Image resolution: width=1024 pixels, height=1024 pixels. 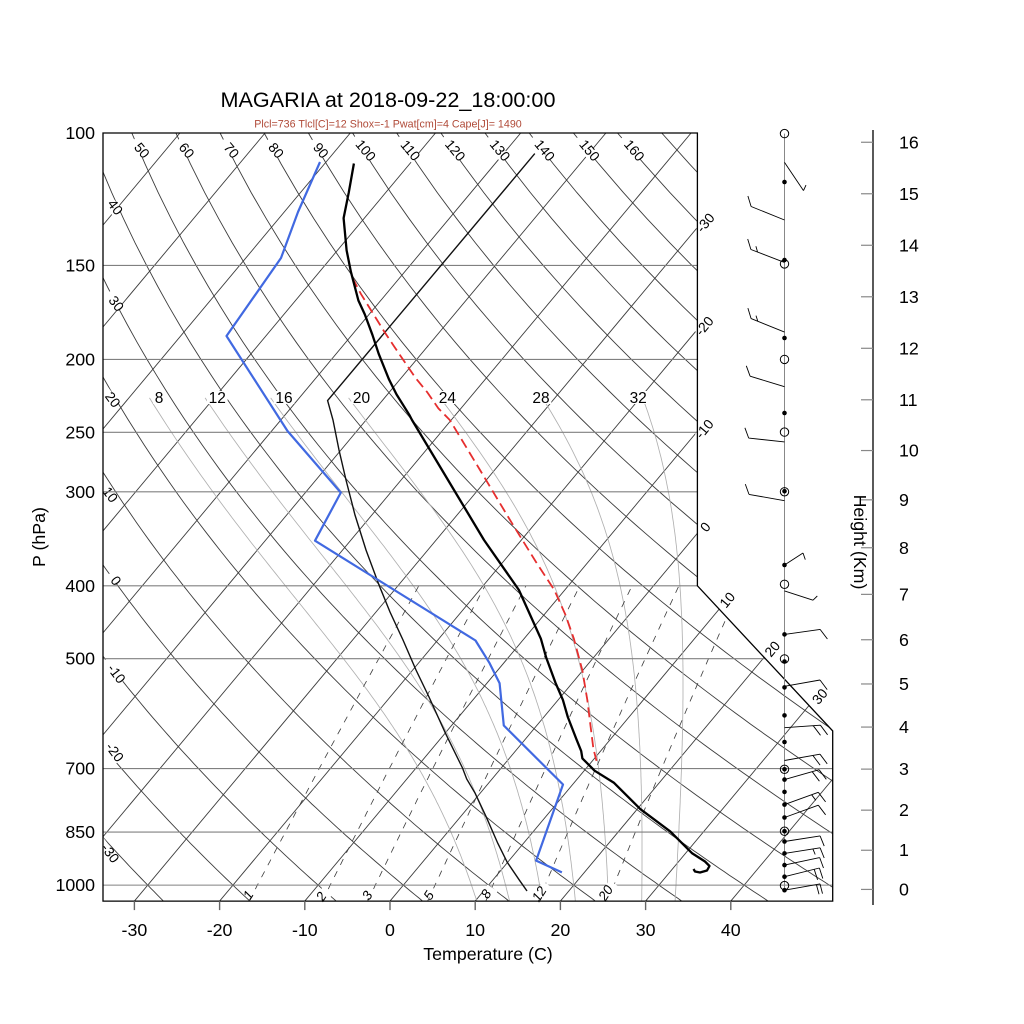 What do you see at coordinates (80, 359) in the screenshot?
I see `svg-text: 200` at bounding box center [80, 359].